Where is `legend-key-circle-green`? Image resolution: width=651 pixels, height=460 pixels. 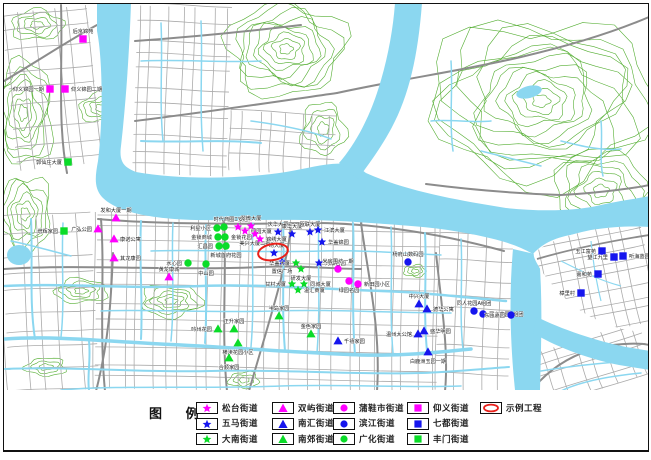
legend-key-circle-green is located at coordinates (344, 439).